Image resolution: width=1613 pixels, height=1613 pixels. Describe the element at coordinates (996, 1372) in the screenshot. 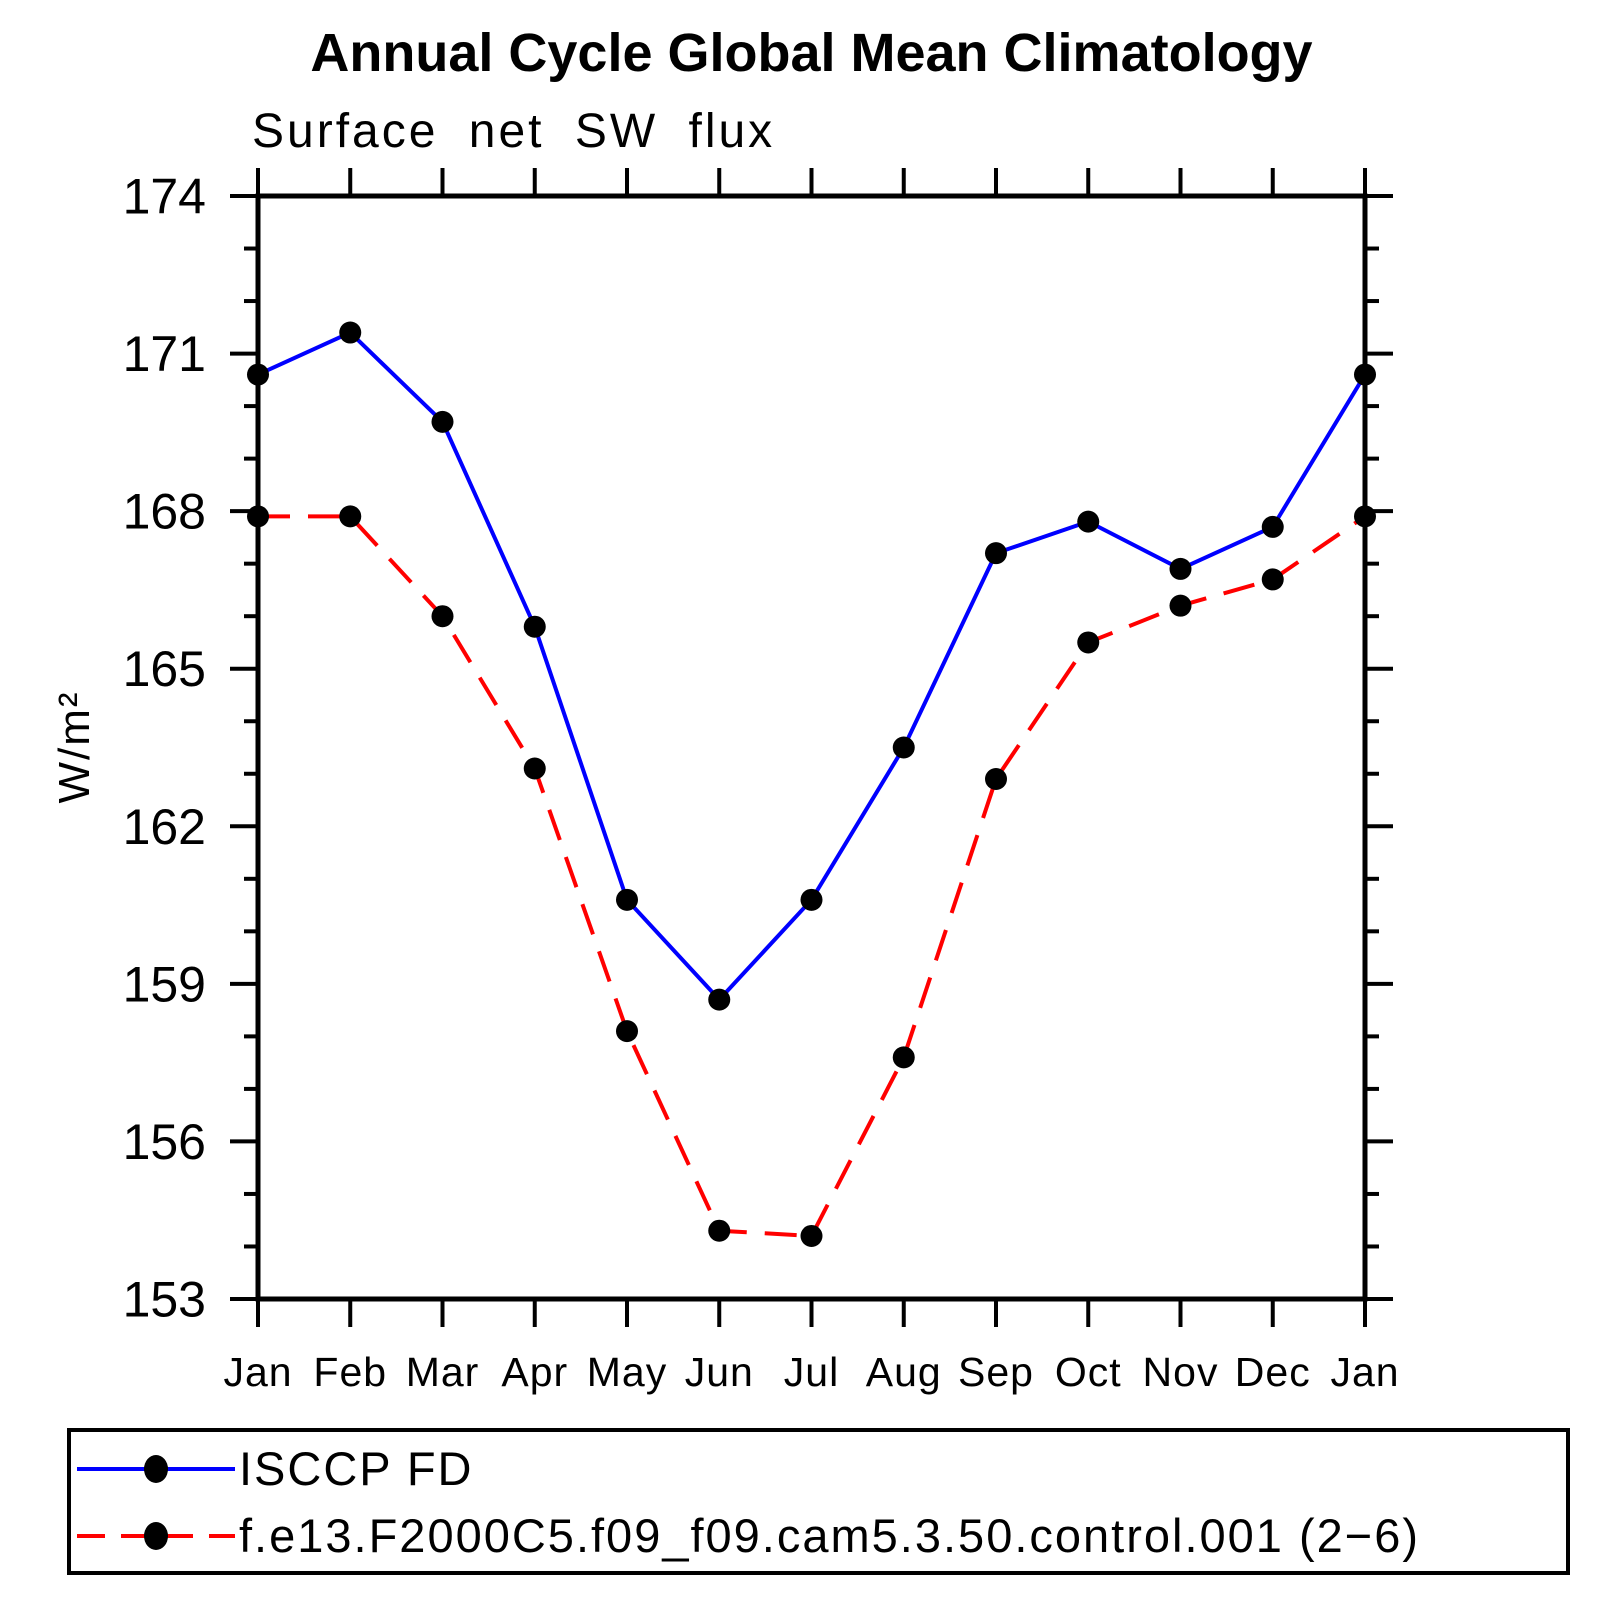

I see `x-tick-label: Sep` at that location.